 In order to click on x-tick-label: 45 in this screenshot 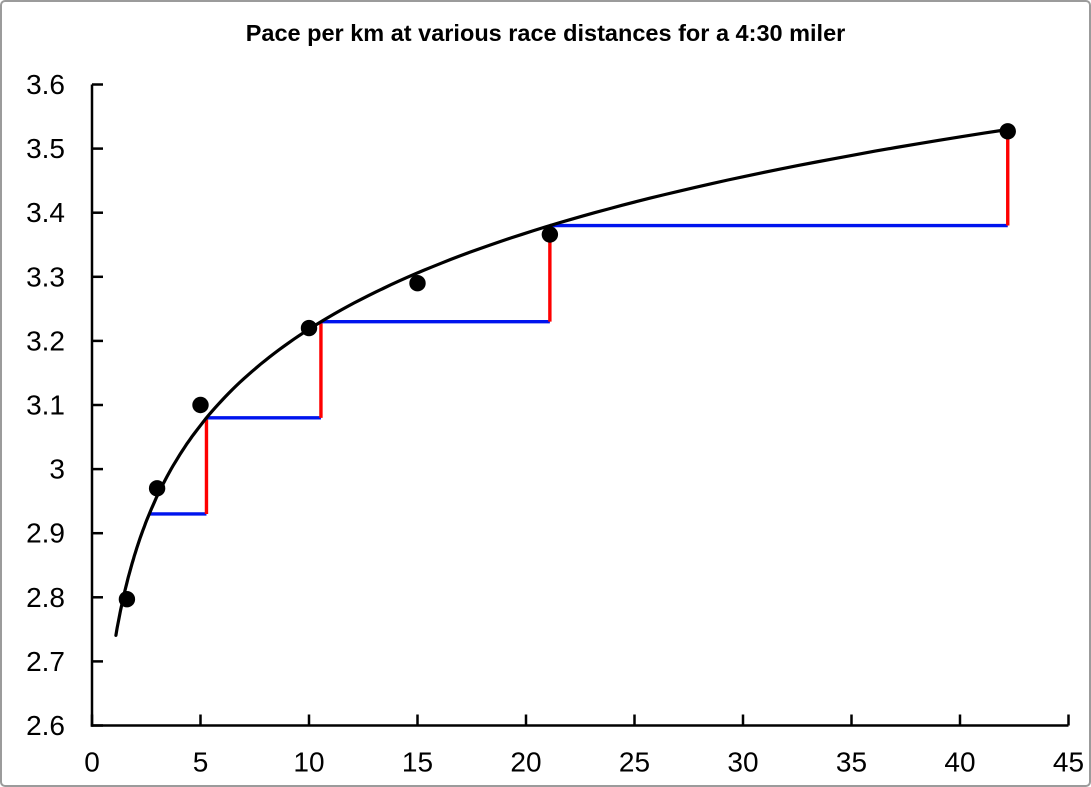, I will do `click(1068, 762)`.